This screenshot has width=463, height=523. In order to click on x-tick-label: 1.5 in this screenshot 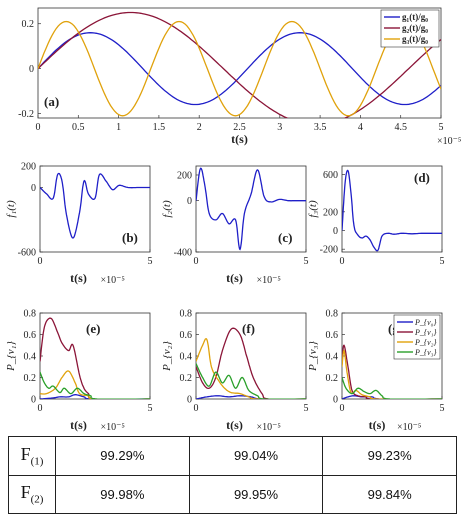, I will do `click(159, 127)`.